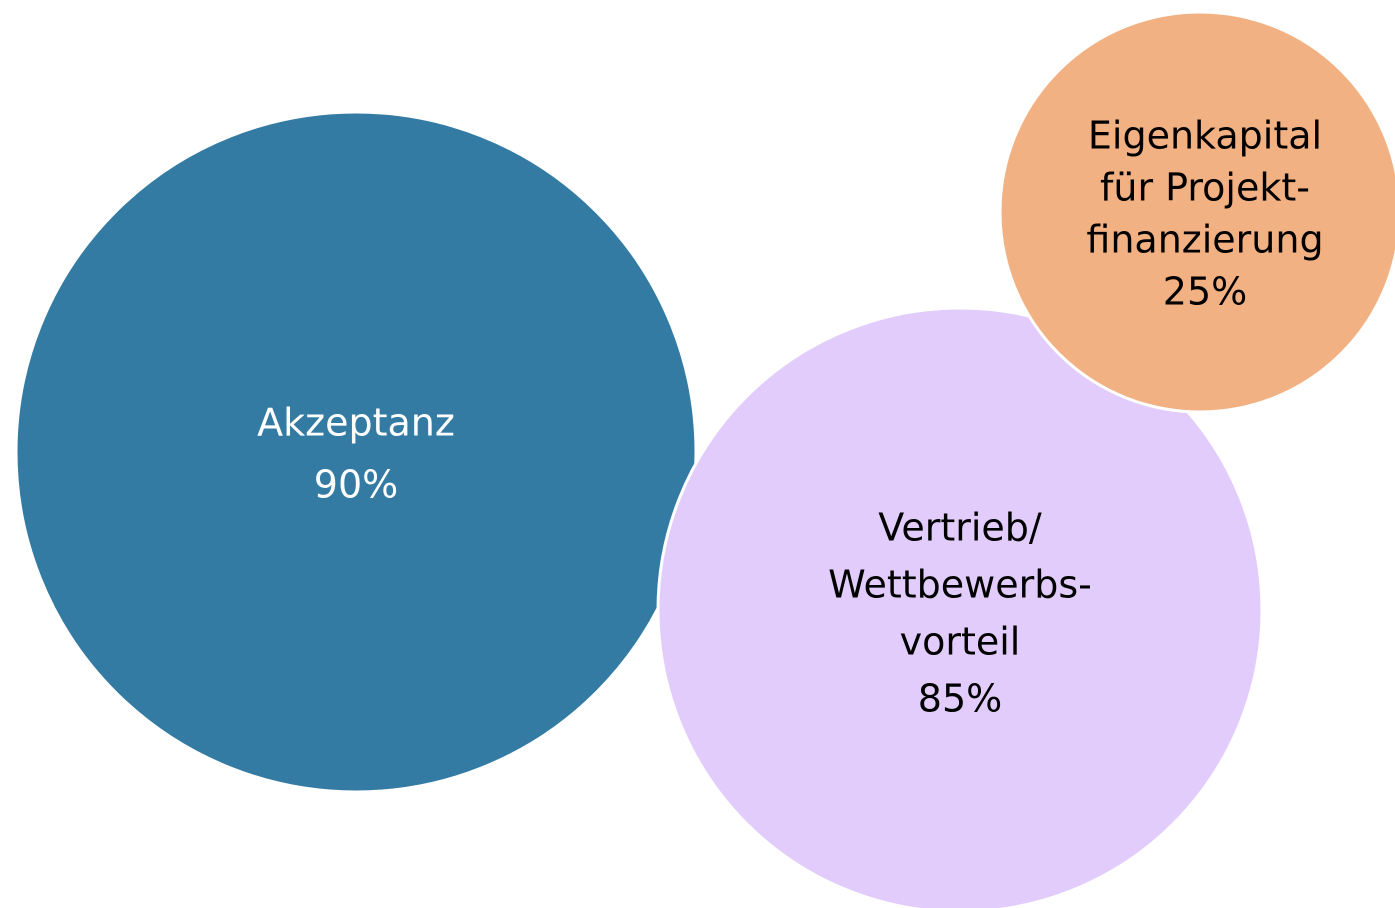 The width and height of the screenshot is (1395, 908). I want to click on node-value: 25%, so click(1205, 292).